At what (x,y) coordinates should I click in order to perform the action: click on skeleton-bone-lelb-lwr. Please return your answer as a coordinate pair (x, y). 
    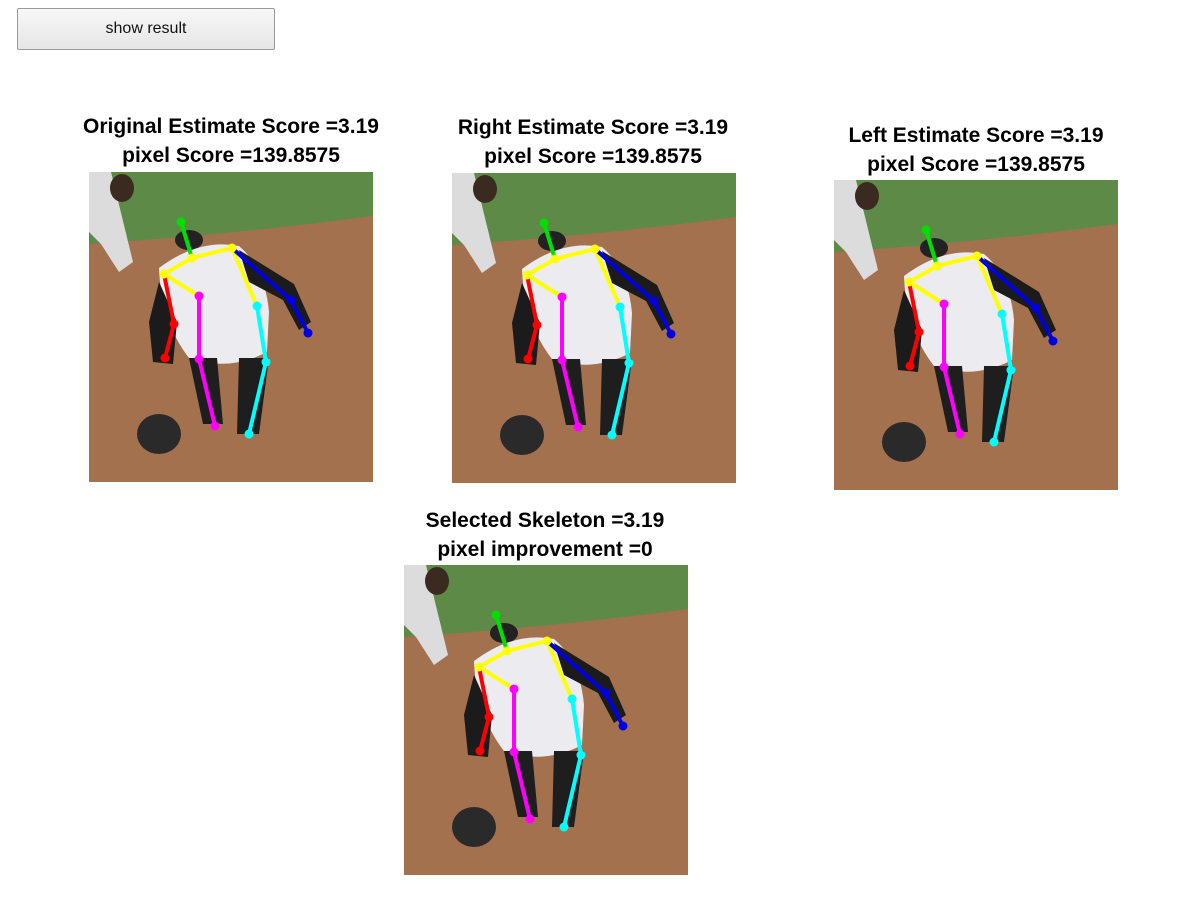
    Looking at the image, I should click on (662, 317).